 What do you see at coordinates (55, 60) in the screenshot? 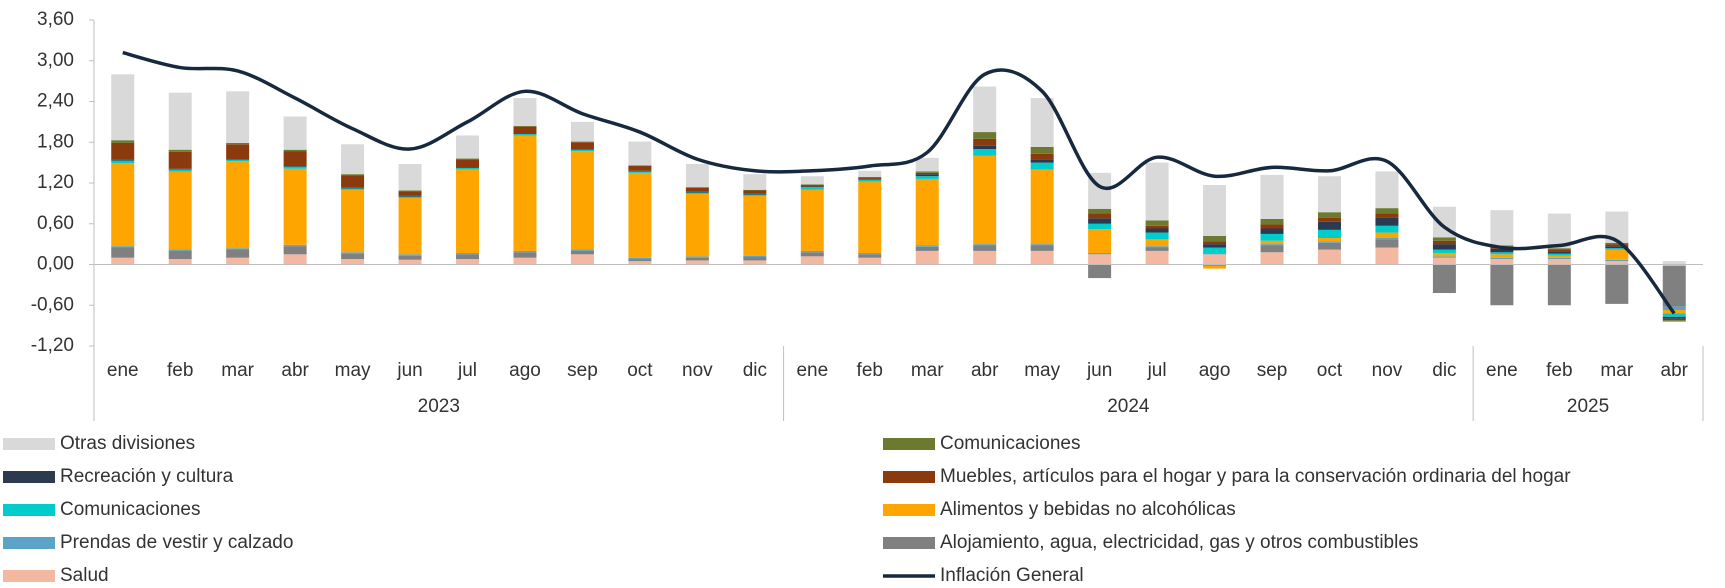
I see `y-tick-label: 3,00` at bounding box center [55, 60].